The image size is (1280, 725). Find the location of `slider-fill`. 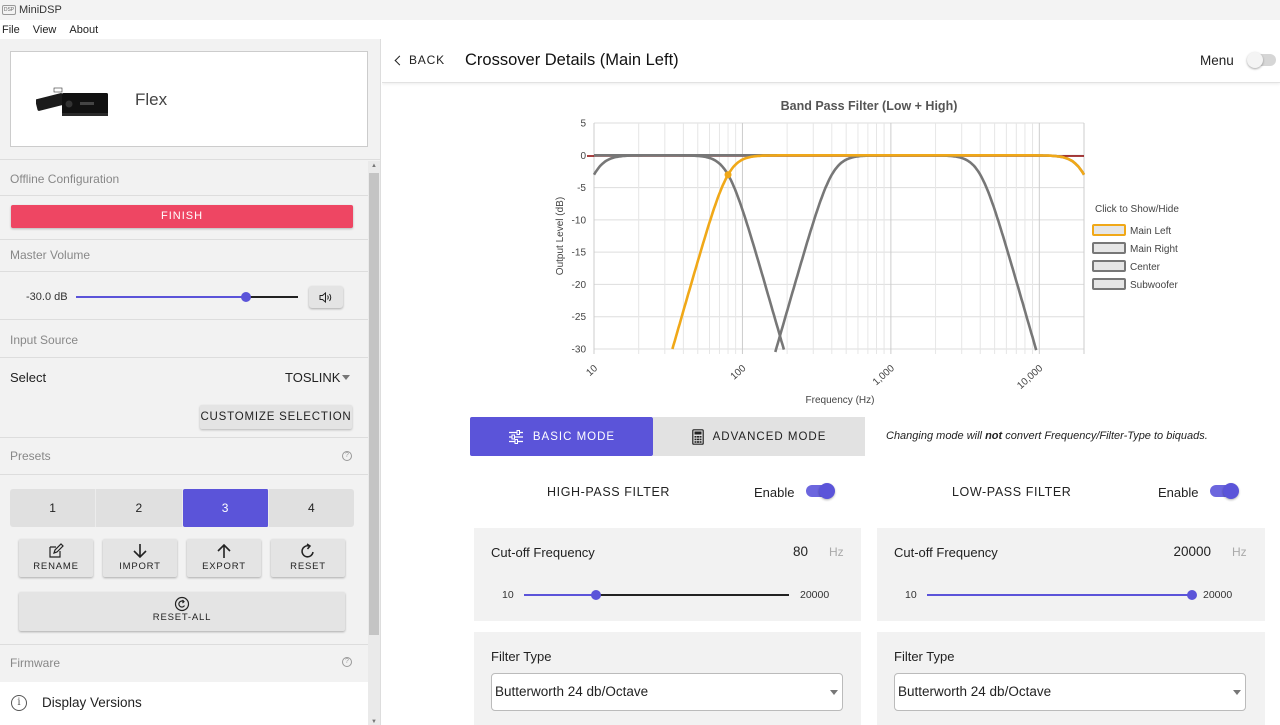

slider-fill is located at coordinates (560, 595).